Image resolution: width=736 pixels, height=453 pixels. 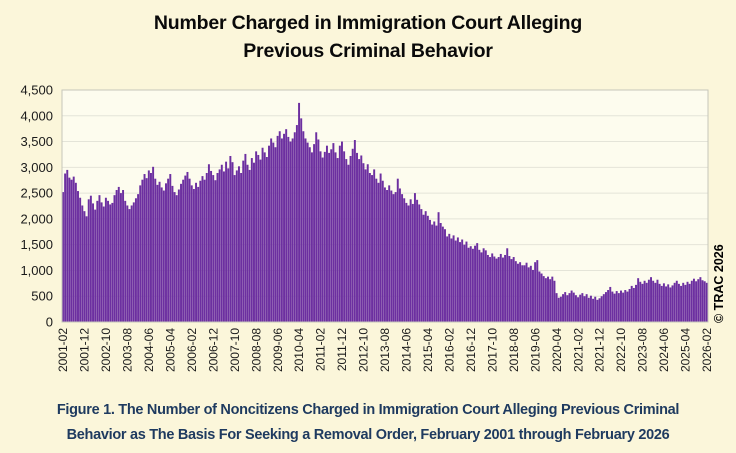 What do you see at coordinates (643, 350) in the screenshot?
I see `x-tick-label: 2023-08` at bounding box center [643, 350].